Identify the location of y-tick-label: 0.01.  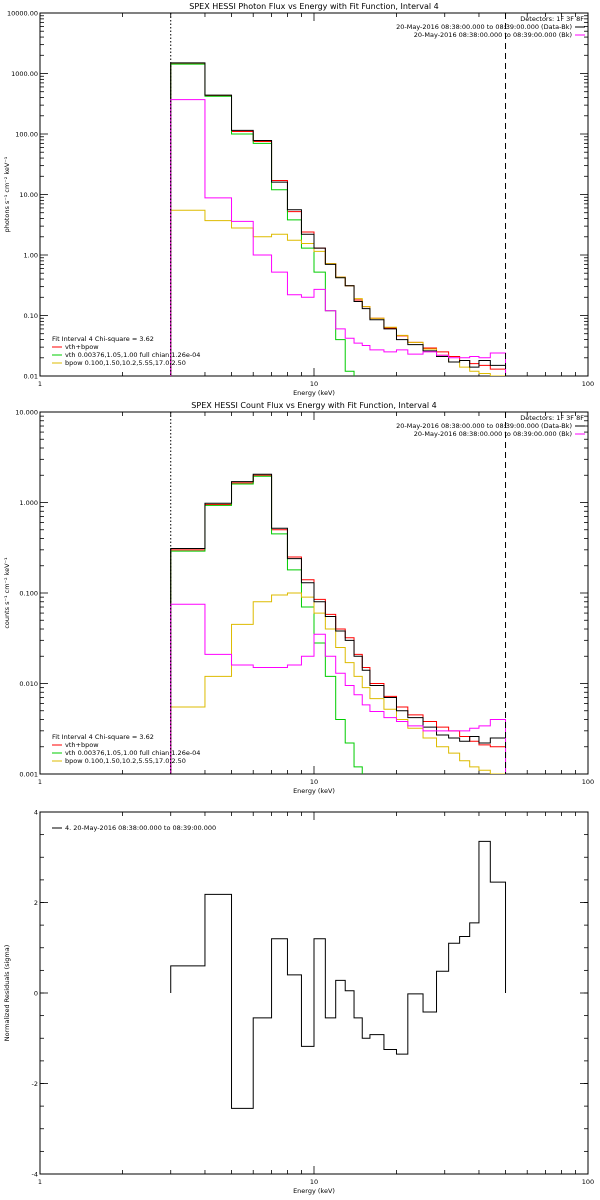
(31, 377).